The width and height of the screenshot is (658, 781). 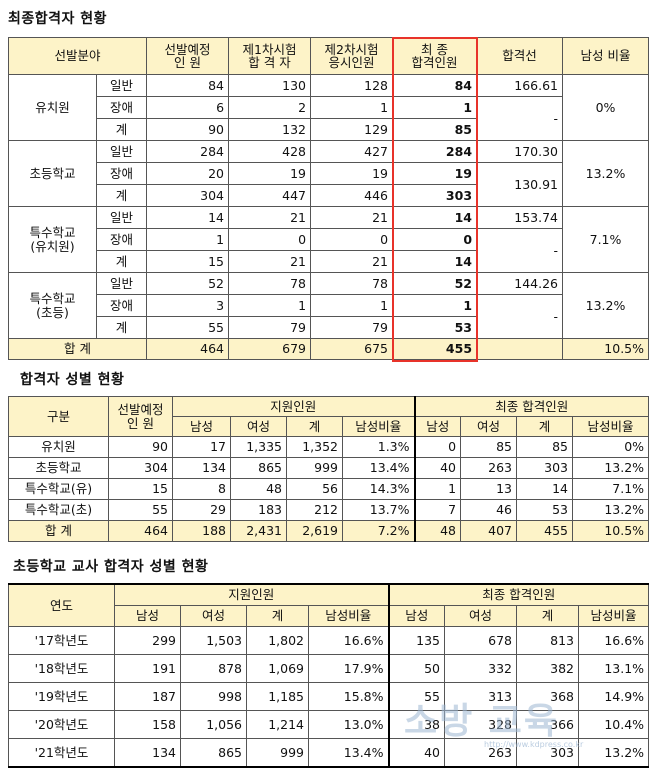 I want to click on row-label: 합 계, so click(x=58, y=531).